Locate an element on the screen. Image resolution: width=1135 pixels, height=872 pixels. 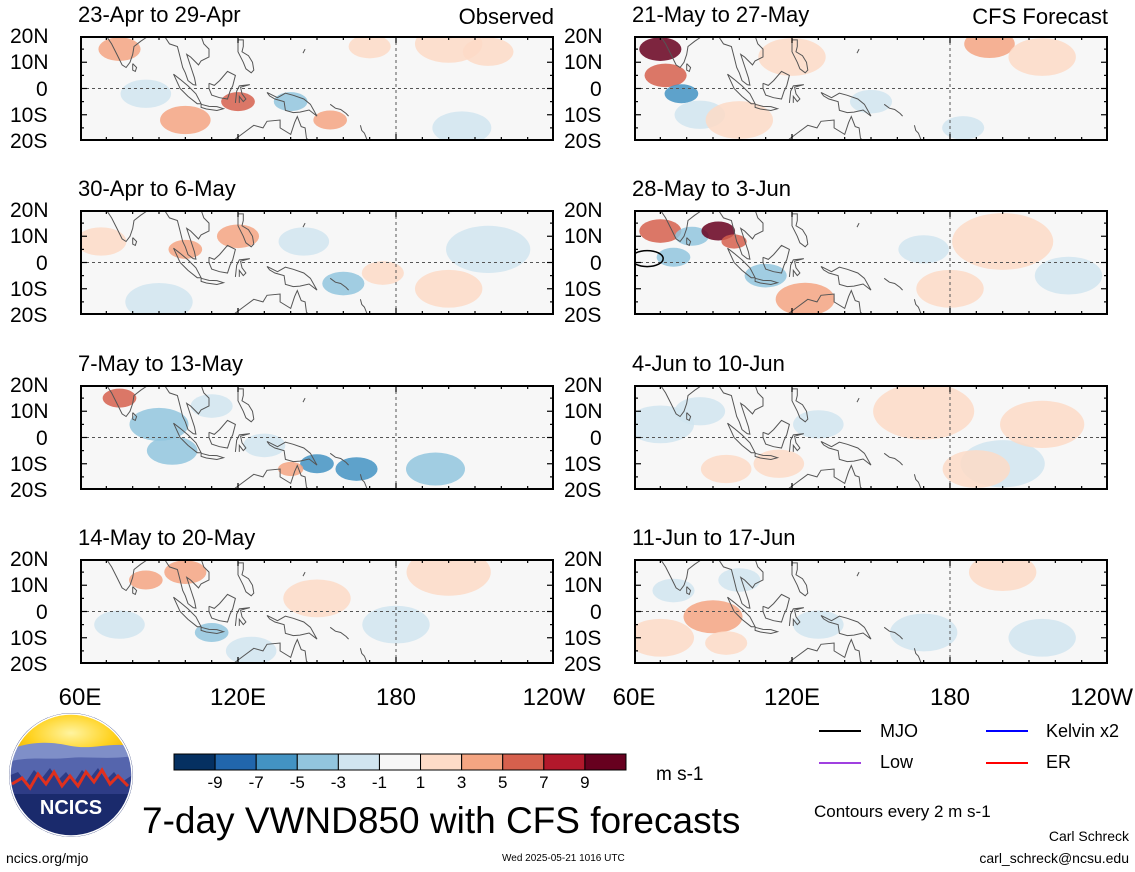
forecast-panel-2-lat-label-0: 20N is located at coordinates (583, 210).